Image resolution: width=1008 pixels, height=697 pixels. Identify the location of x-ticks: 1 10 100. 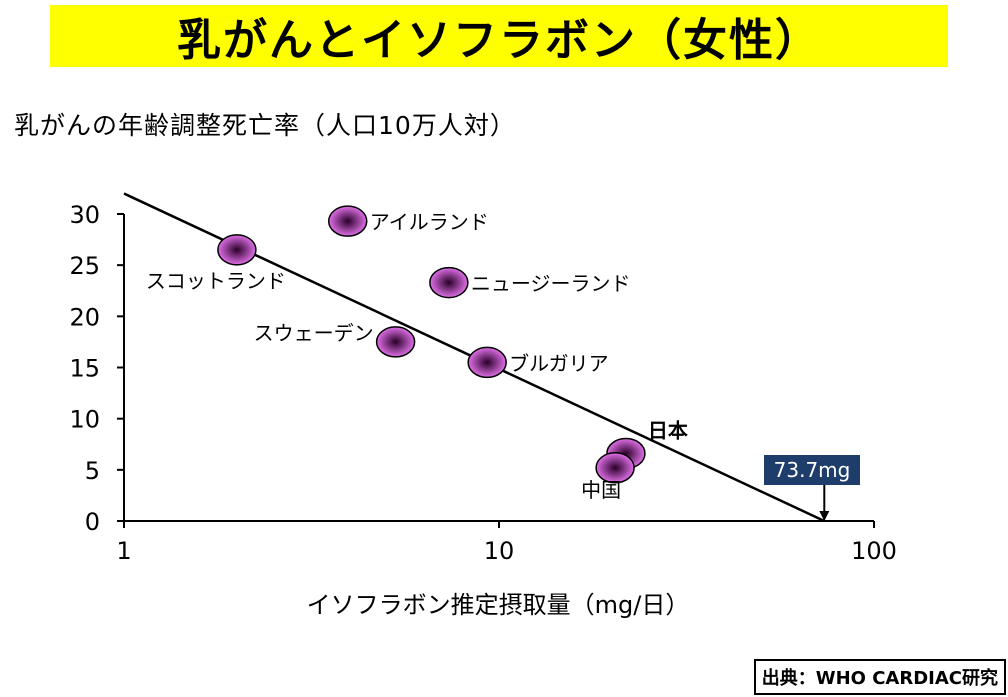
(506, 543).